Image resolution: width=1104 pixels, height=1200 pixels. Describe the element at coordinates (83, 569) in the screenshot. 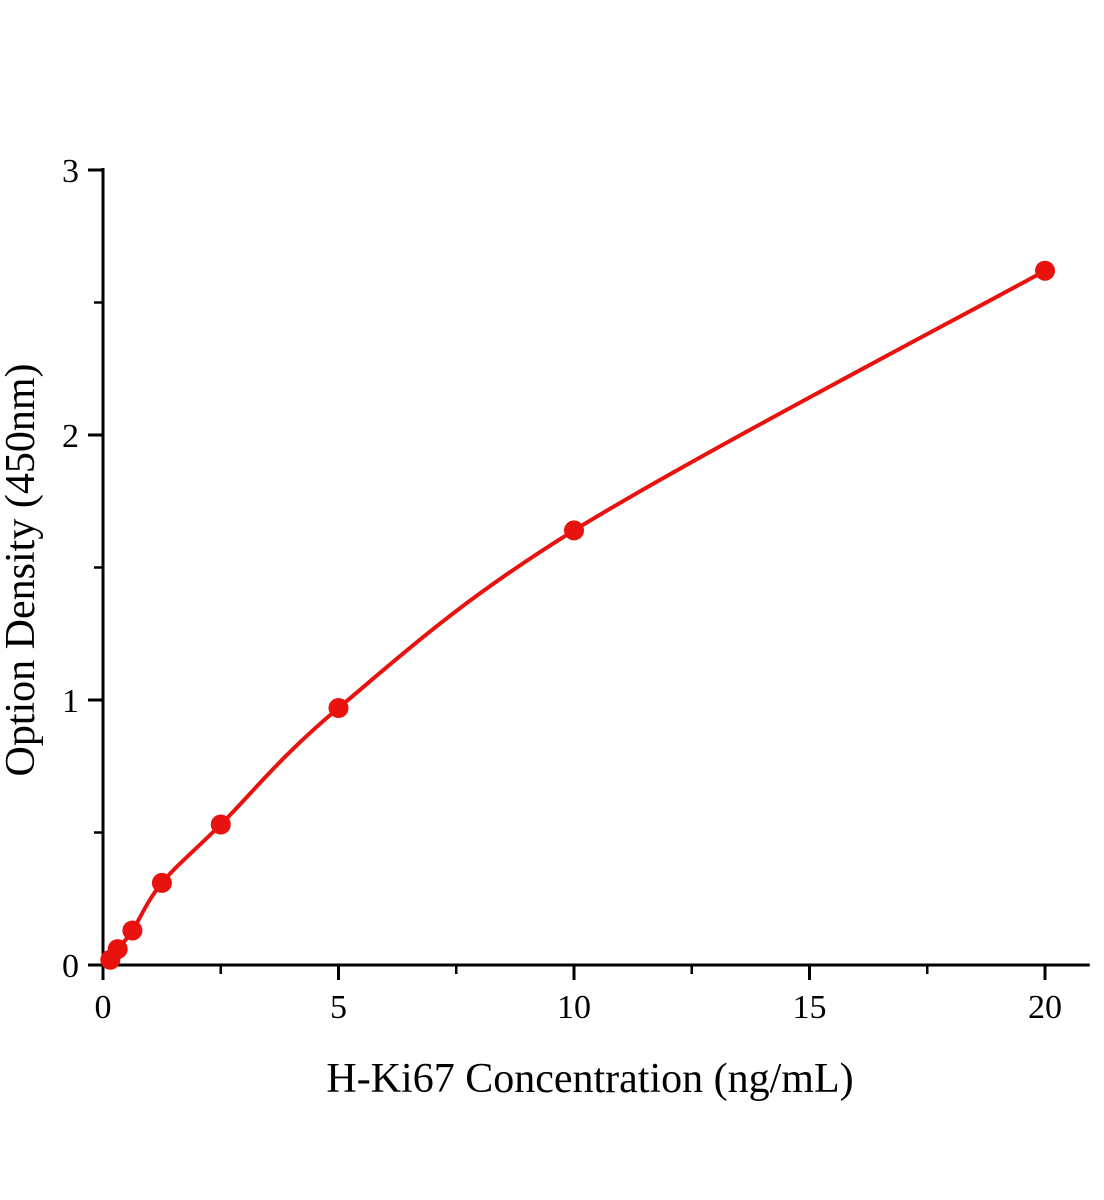

I see `y-axis: 0 1 2 3` at that location.